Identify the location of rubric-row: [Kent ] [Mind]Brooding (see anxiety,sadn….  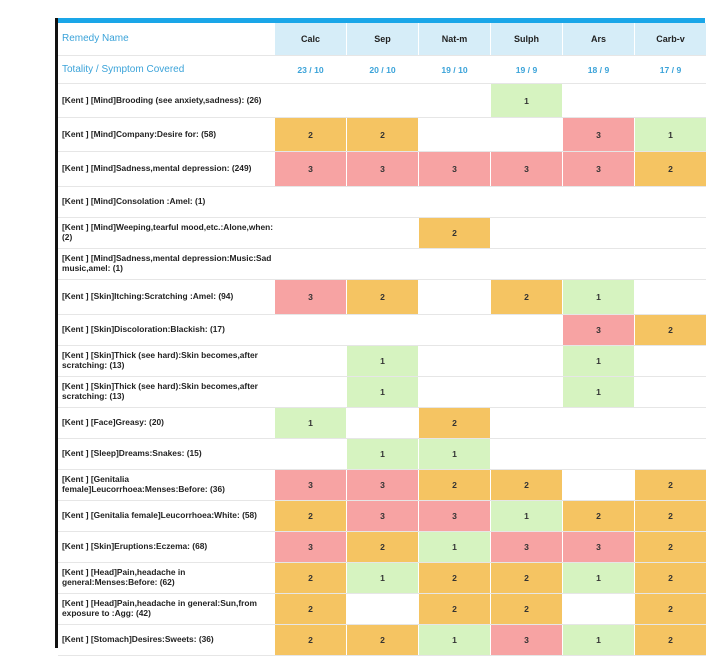
(382, 100).